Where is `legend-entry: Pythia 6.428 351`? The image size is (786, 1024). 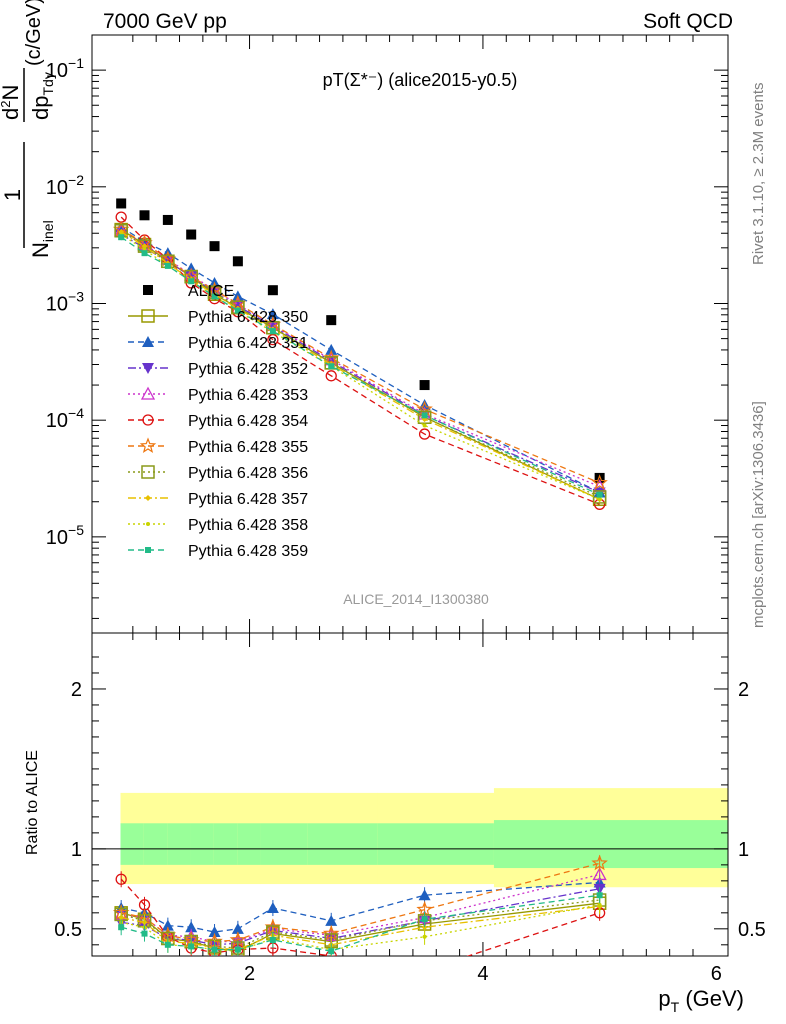 legend-entry: Pythia 6.428 351 is located at coordinates (218, 343).